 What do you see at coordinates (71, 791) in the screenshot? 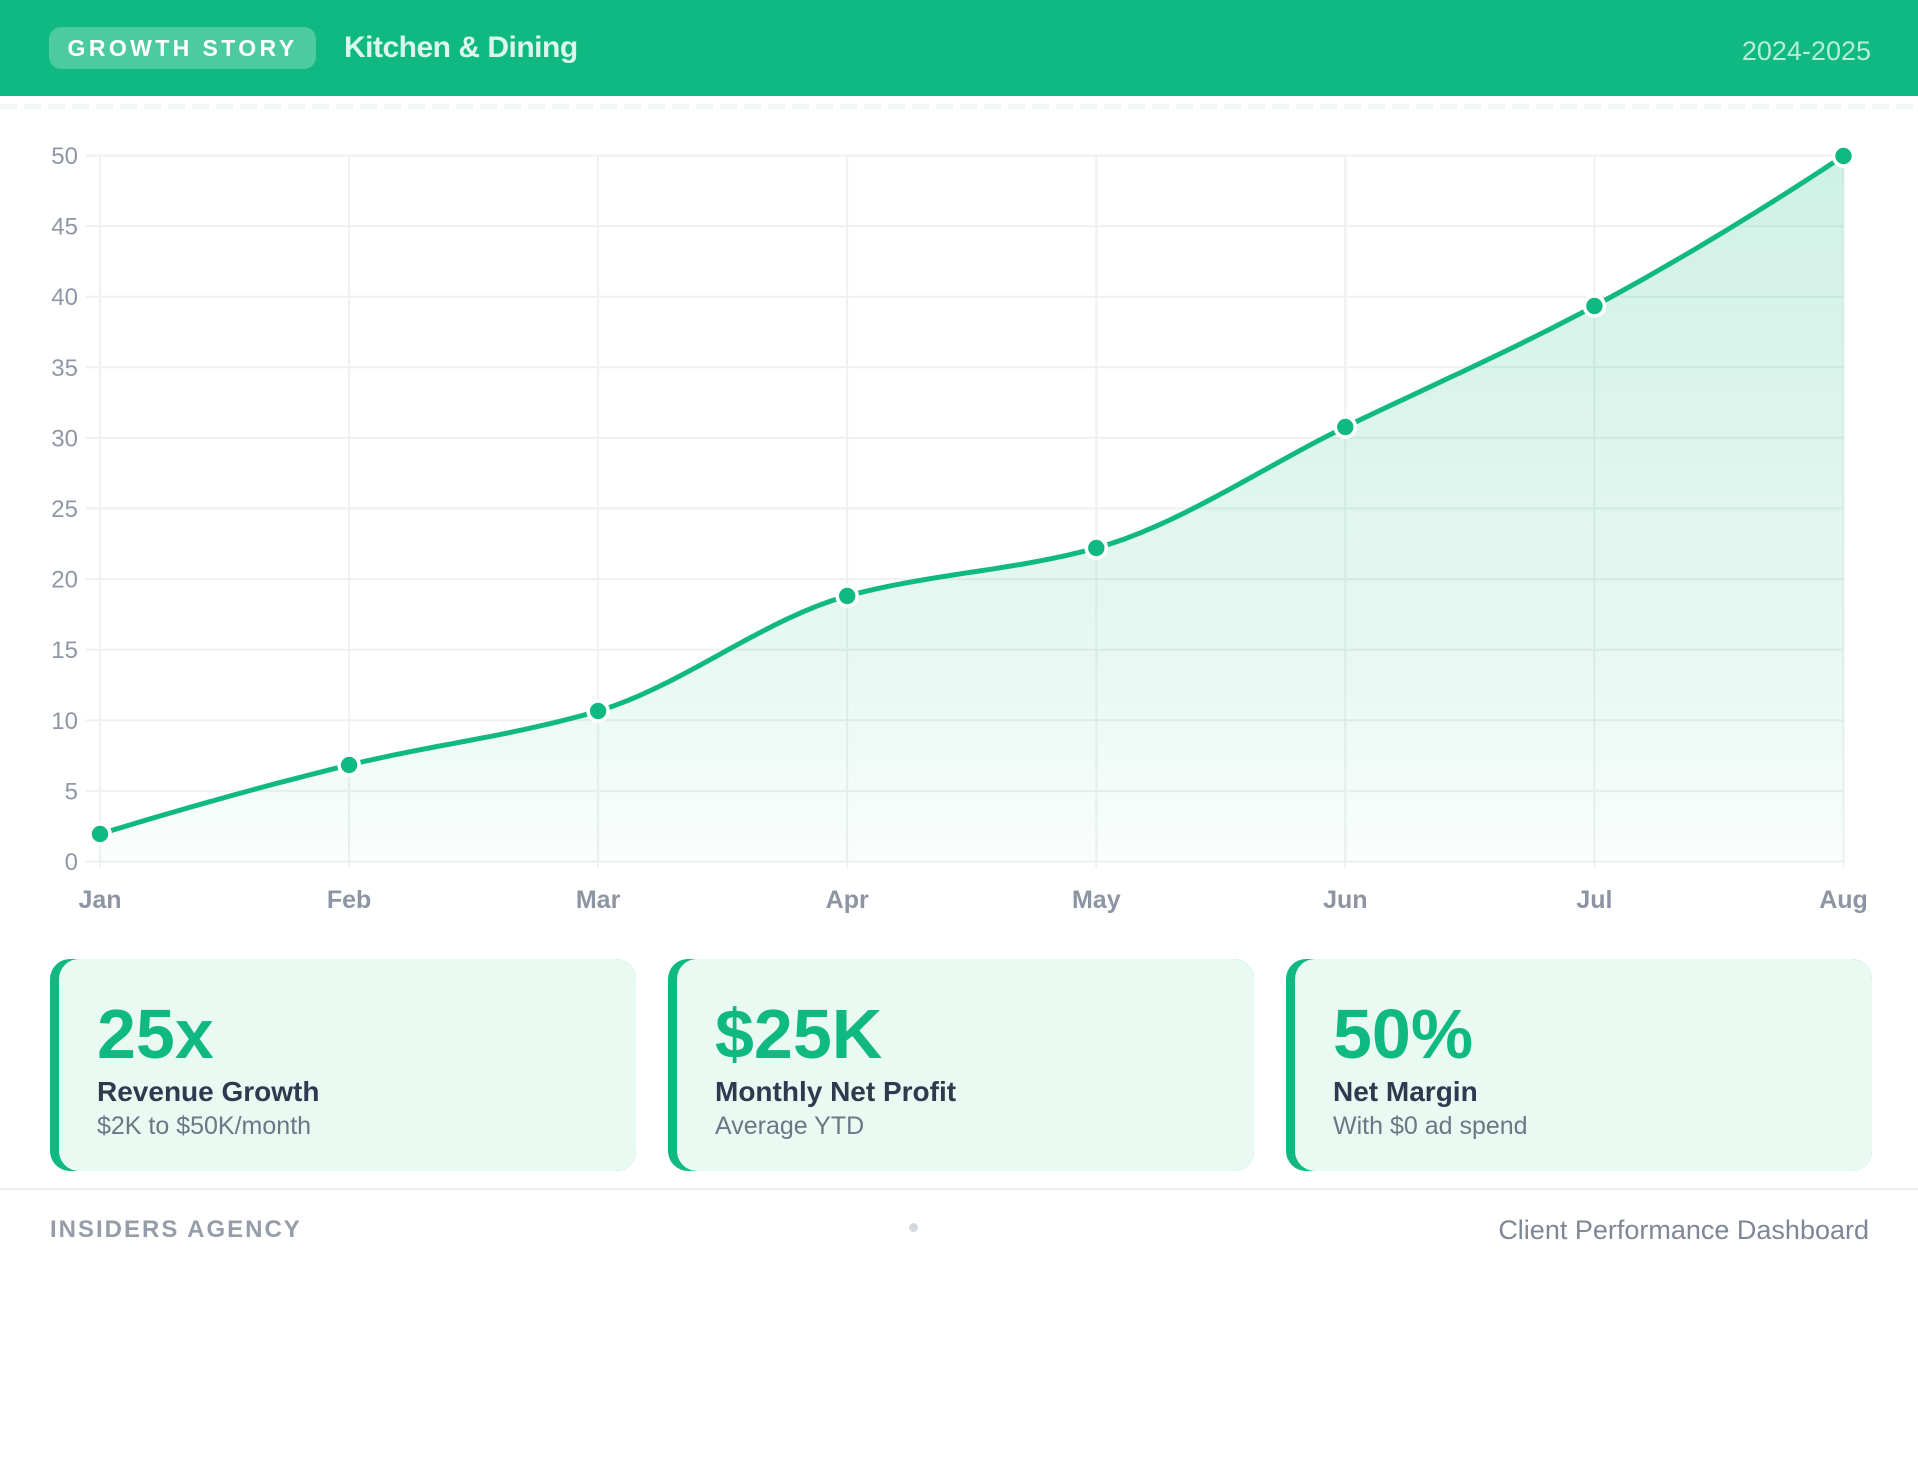
I see `svg-text: 5` at bounding box center [71, 791].